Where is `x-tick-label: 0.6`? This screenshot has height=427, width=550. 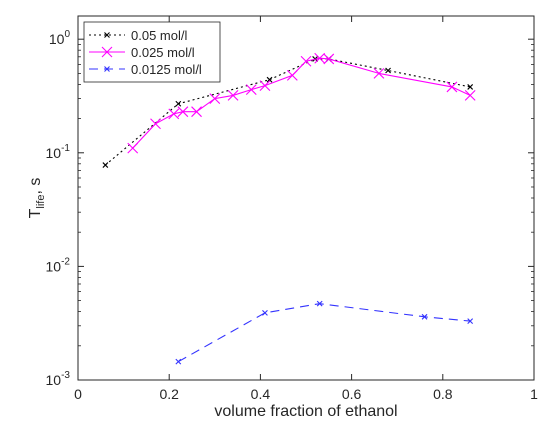
x-tick-label: 0.6 is located at coordinates (352, 394).